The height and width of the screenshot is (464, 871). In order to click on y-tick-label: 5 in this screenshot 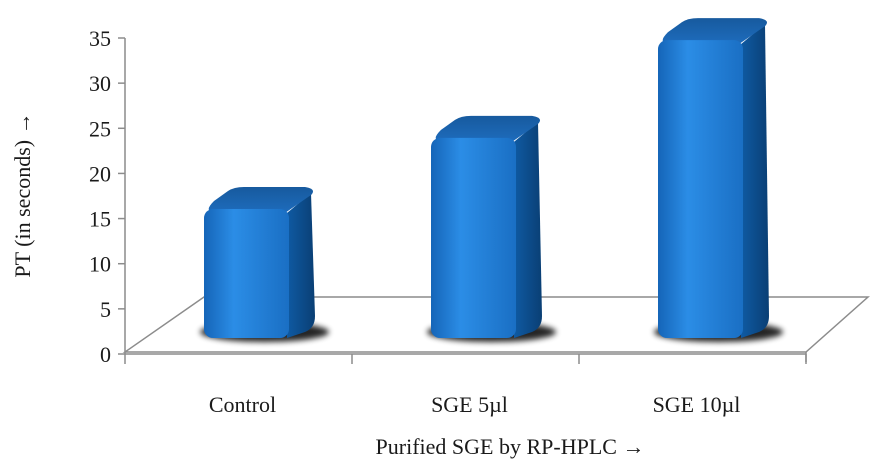, I will do `click(105, 309)`.